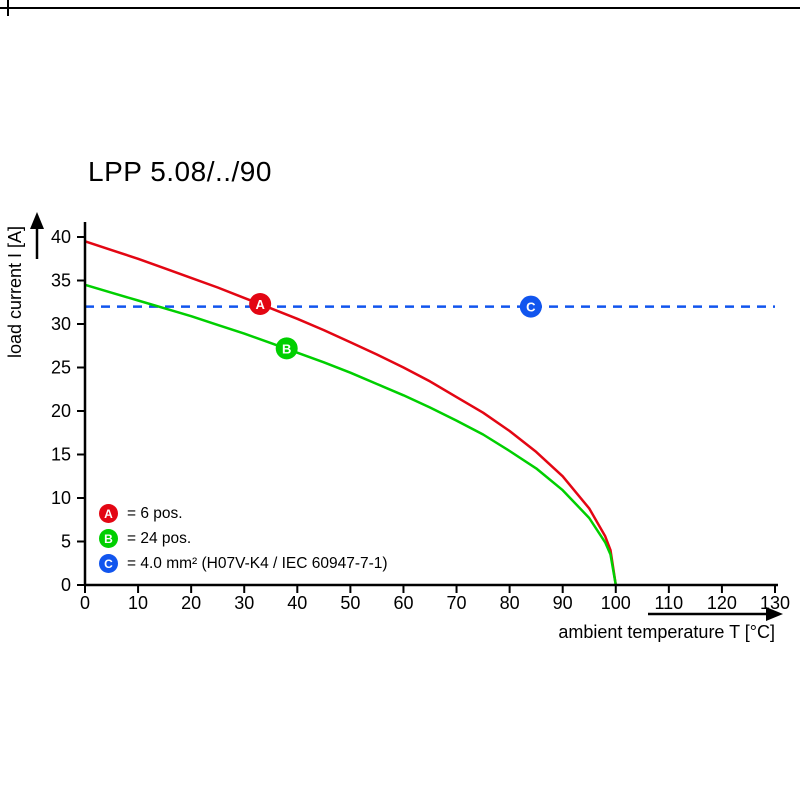 The height and width of the screenshot is (800, 800). I want to click on legend-item-b: B = 24 pos., so click(243, 538).